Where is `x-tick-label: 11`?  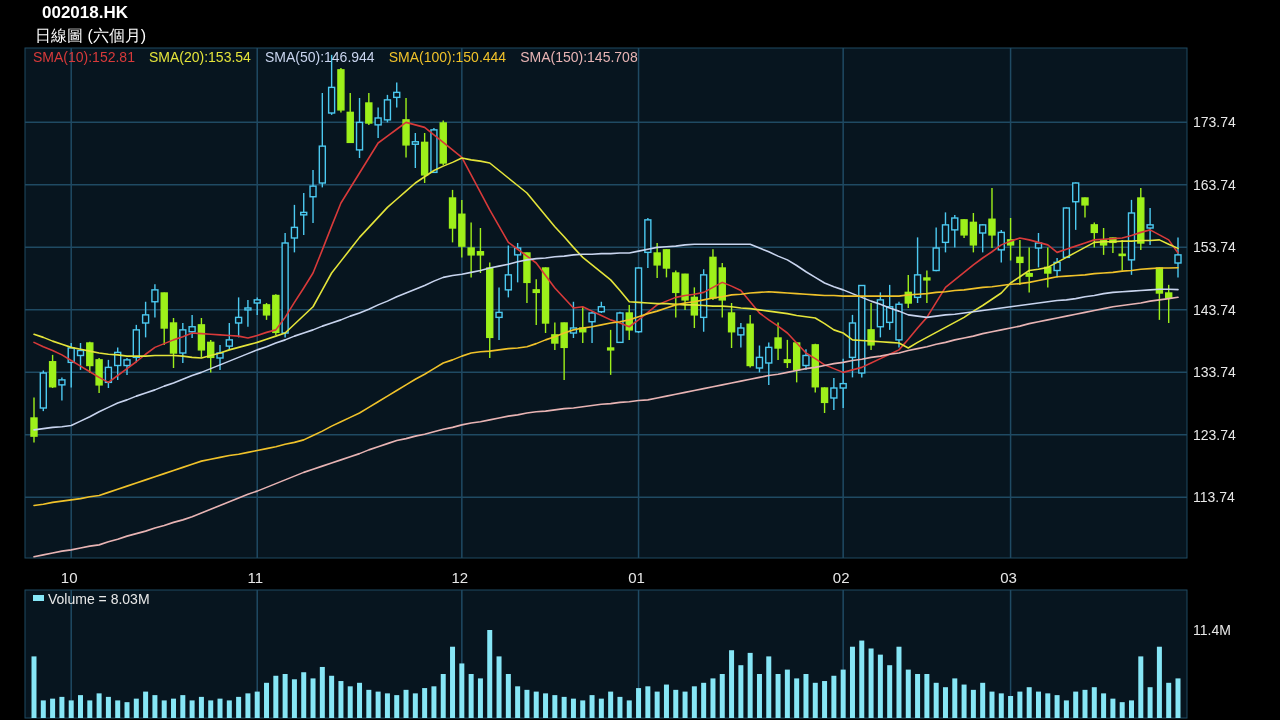 x-tick-label: 11 is located at coordinates (255, 577).